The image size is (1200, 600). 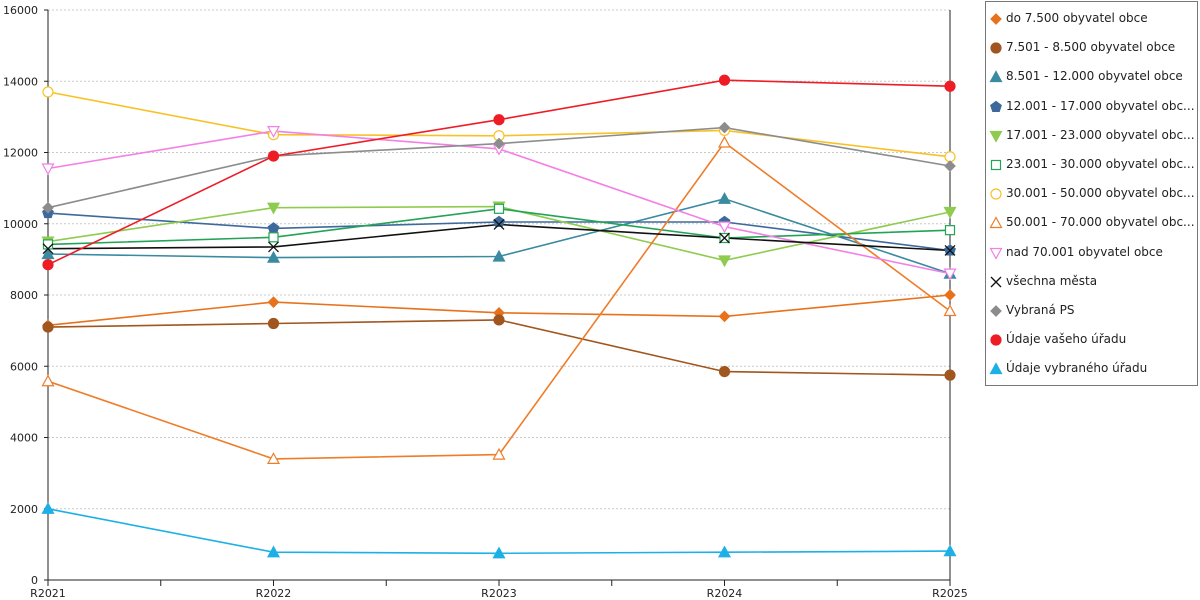 What do you see at coordinates (950, 593) in the screenshot?
I see `x-tick-label: R2025` at bounding box center [950, 593].